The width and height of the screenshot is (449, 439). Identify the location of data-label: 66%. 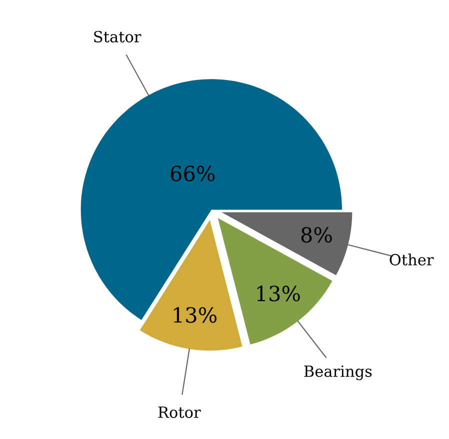
(192, 174).